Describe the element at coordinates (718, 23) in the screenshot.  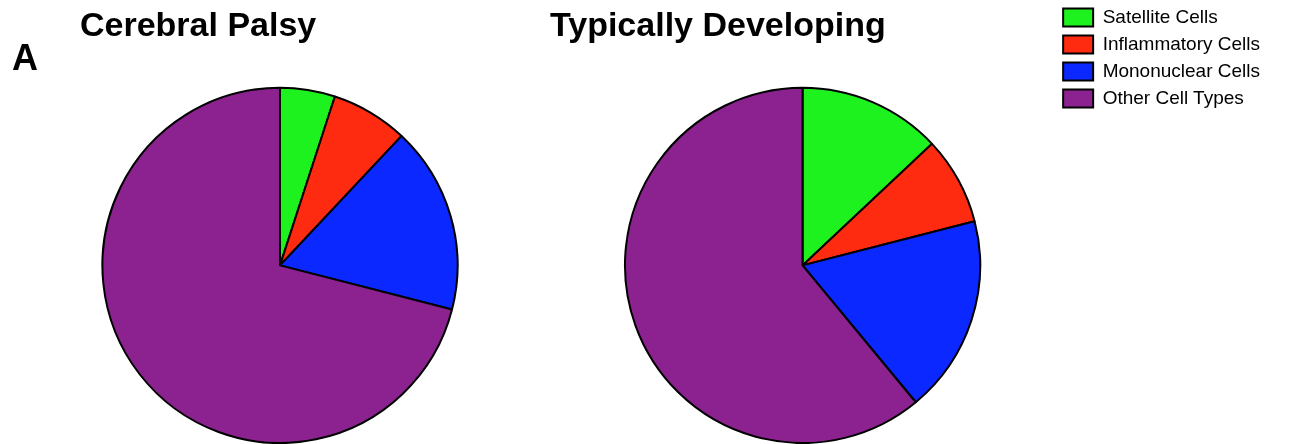
I see `chart-title: Typically Developing` at that location.